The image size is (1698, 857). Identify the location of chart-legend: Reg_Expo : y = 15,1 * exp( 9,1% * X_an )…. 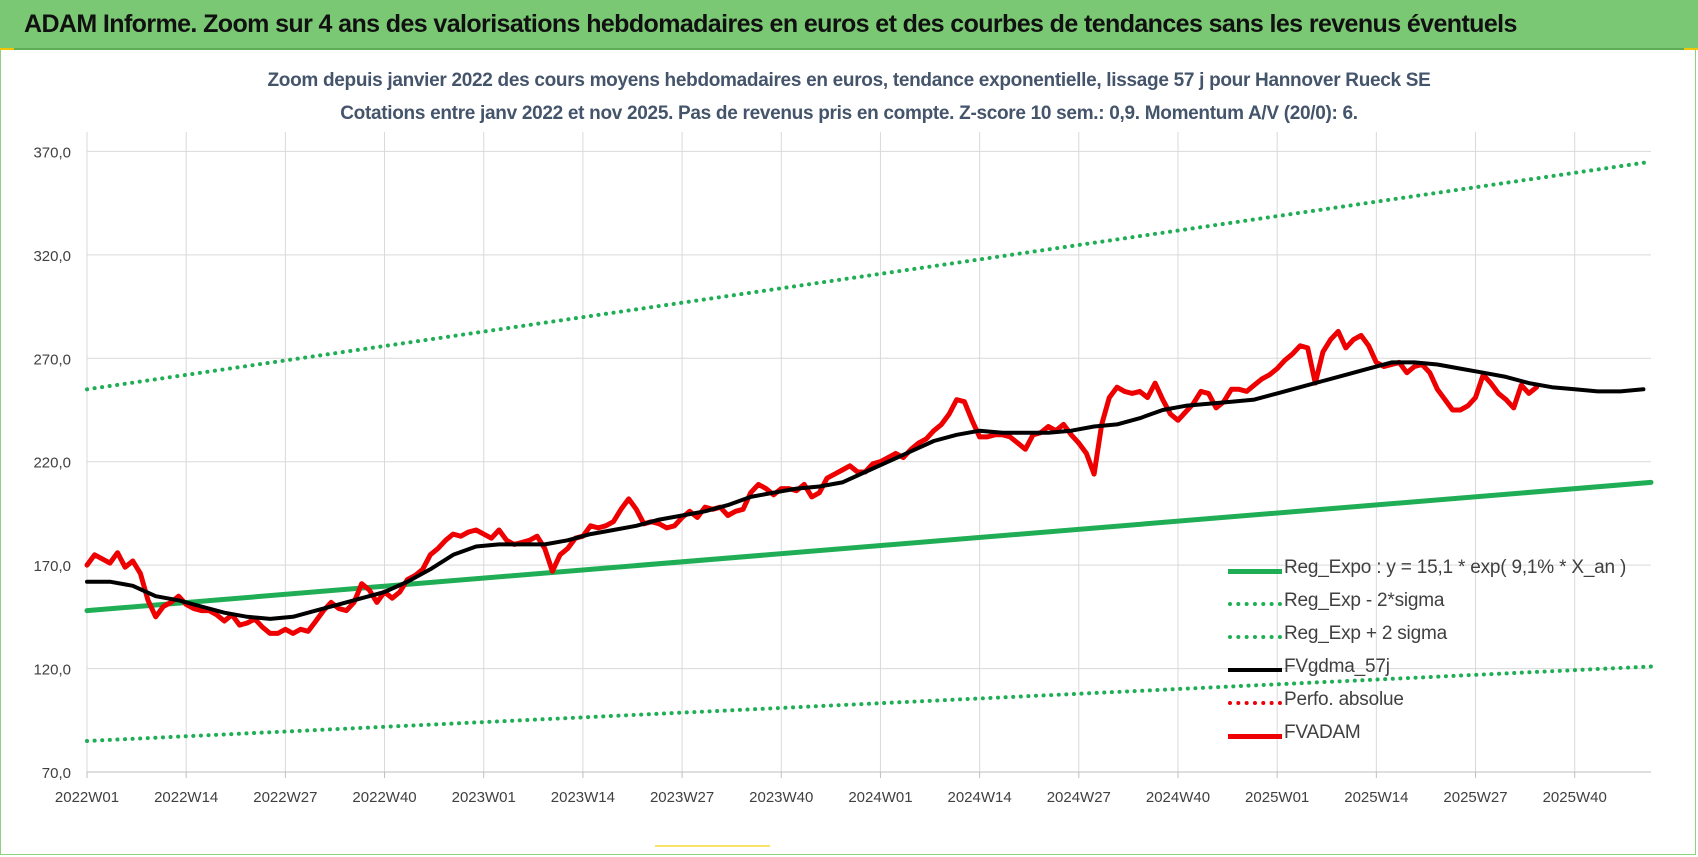
(1448, 652).